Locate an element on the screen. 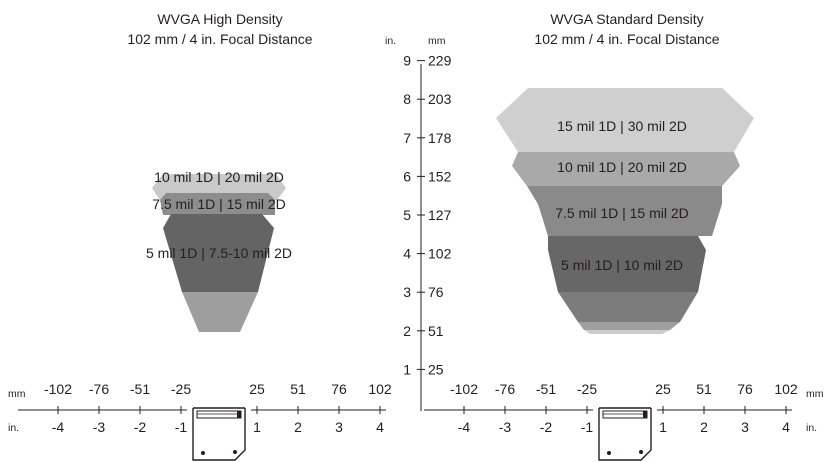 Image resolution: width=828 pixels, height=462 pixels. vertical-inch-label: 7 is located at coordinates (407, 138).